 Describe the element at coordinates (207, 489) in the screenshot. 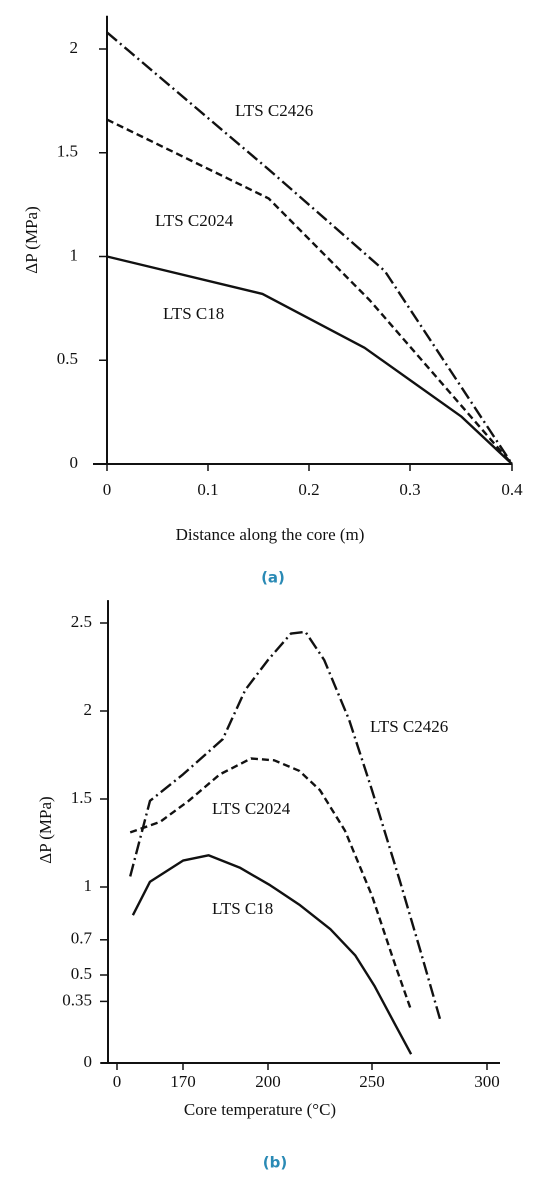

I see `x-tick-label: 0.1` at that location.